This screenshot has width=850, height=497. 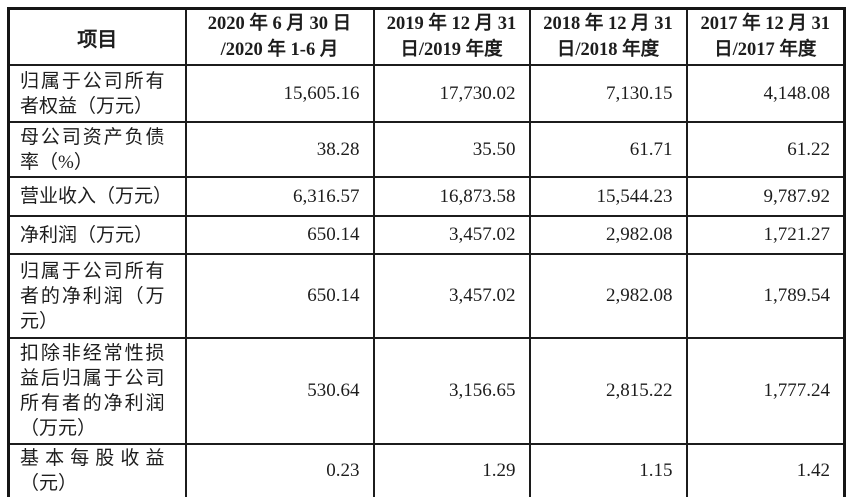 I want to click on header-period-2020: 2020 年 6 月 30 日 /2020 年 1-6 月, so click(x=279, y=36).